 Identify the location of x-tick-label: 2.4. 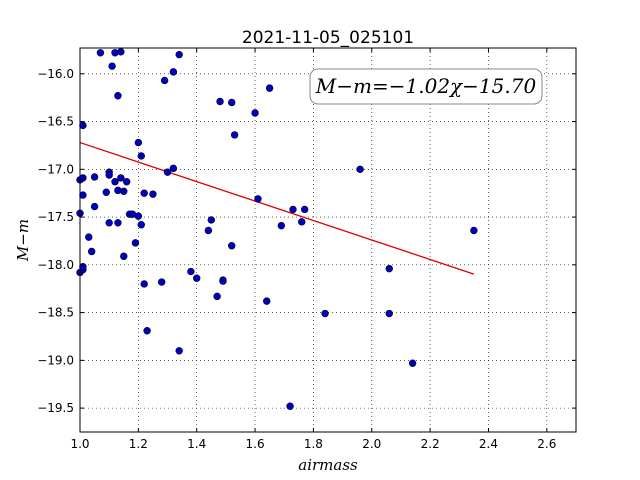
(488, 444).